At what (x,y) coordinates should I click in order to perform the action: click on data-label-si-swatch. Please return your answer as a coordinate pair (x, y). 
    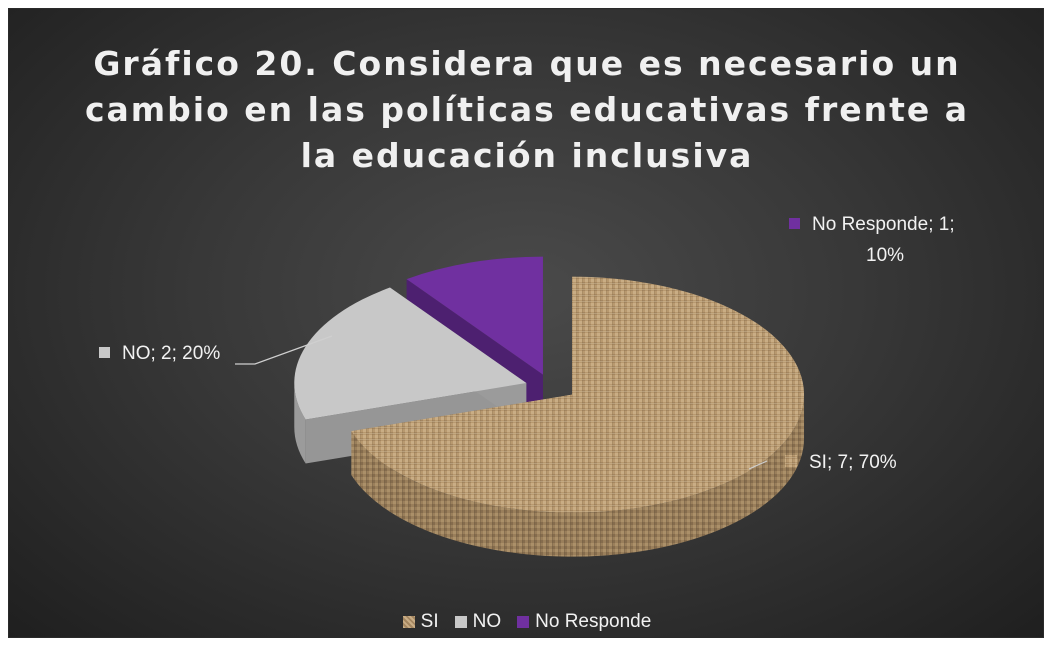
    Looking at the image, I should click on (791, 461).